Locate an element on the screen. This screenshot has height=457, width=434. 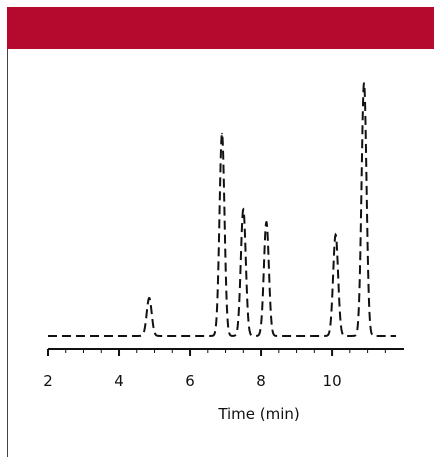
left-border is located at coordinates (7, 253).